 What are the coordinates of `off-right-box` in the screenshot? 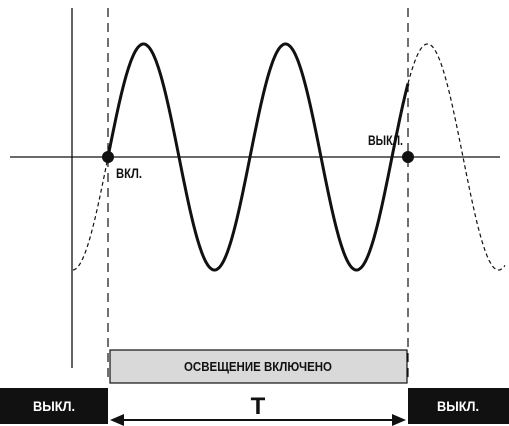 It's located at (458, 406).